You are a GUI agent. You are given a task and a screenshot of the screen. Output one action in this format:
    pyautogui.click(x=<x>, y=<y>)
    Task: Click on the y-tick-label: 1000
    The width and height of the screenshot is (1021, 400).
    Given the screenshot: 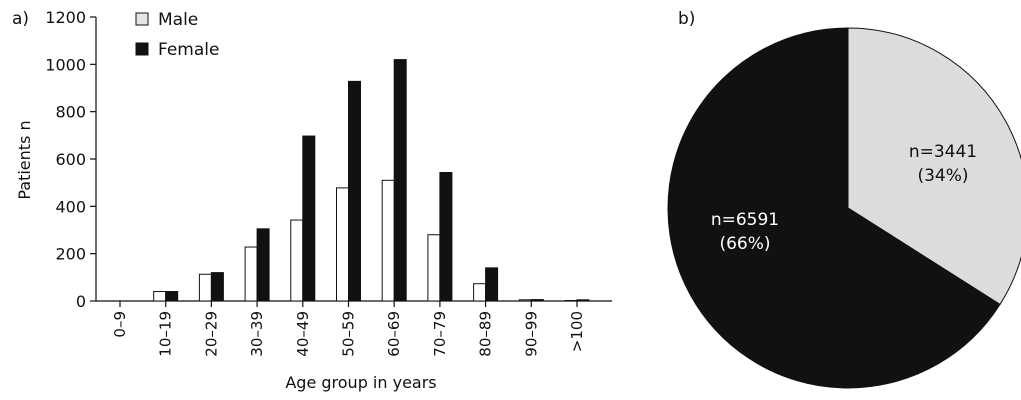 What is the action you would take?
    pyautogui.click(x=65, y=64)
    